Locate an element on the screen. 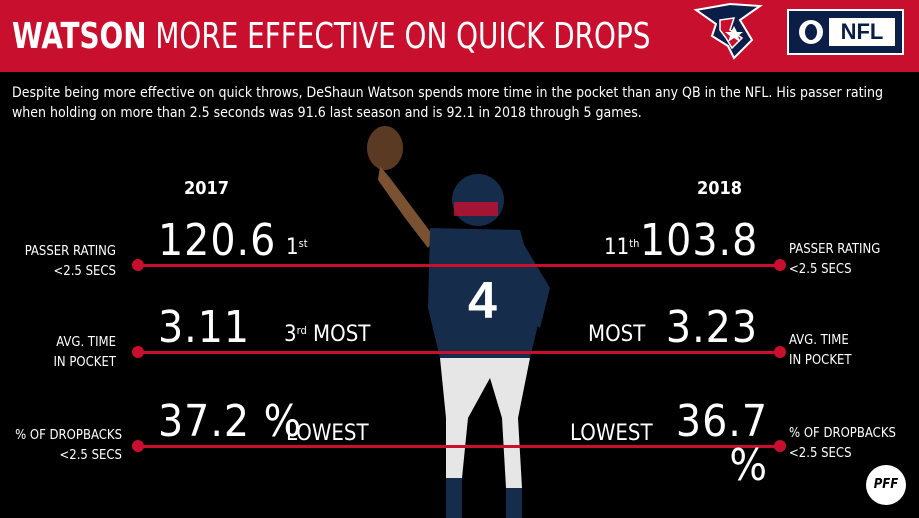  rating-2018-rank: 11th is located at coordinates (622, 247).